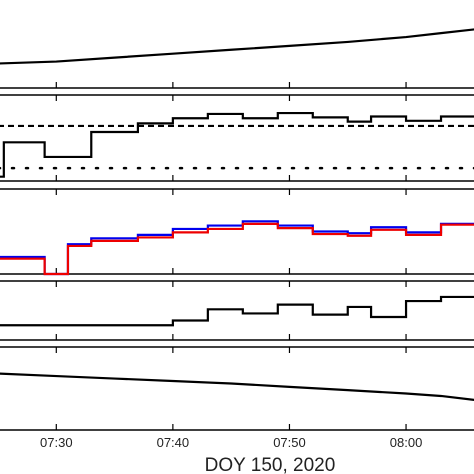 This screenshot has width=474, height=474. I want to click on x-tick-label-0: 07:30, so click(56, 442).